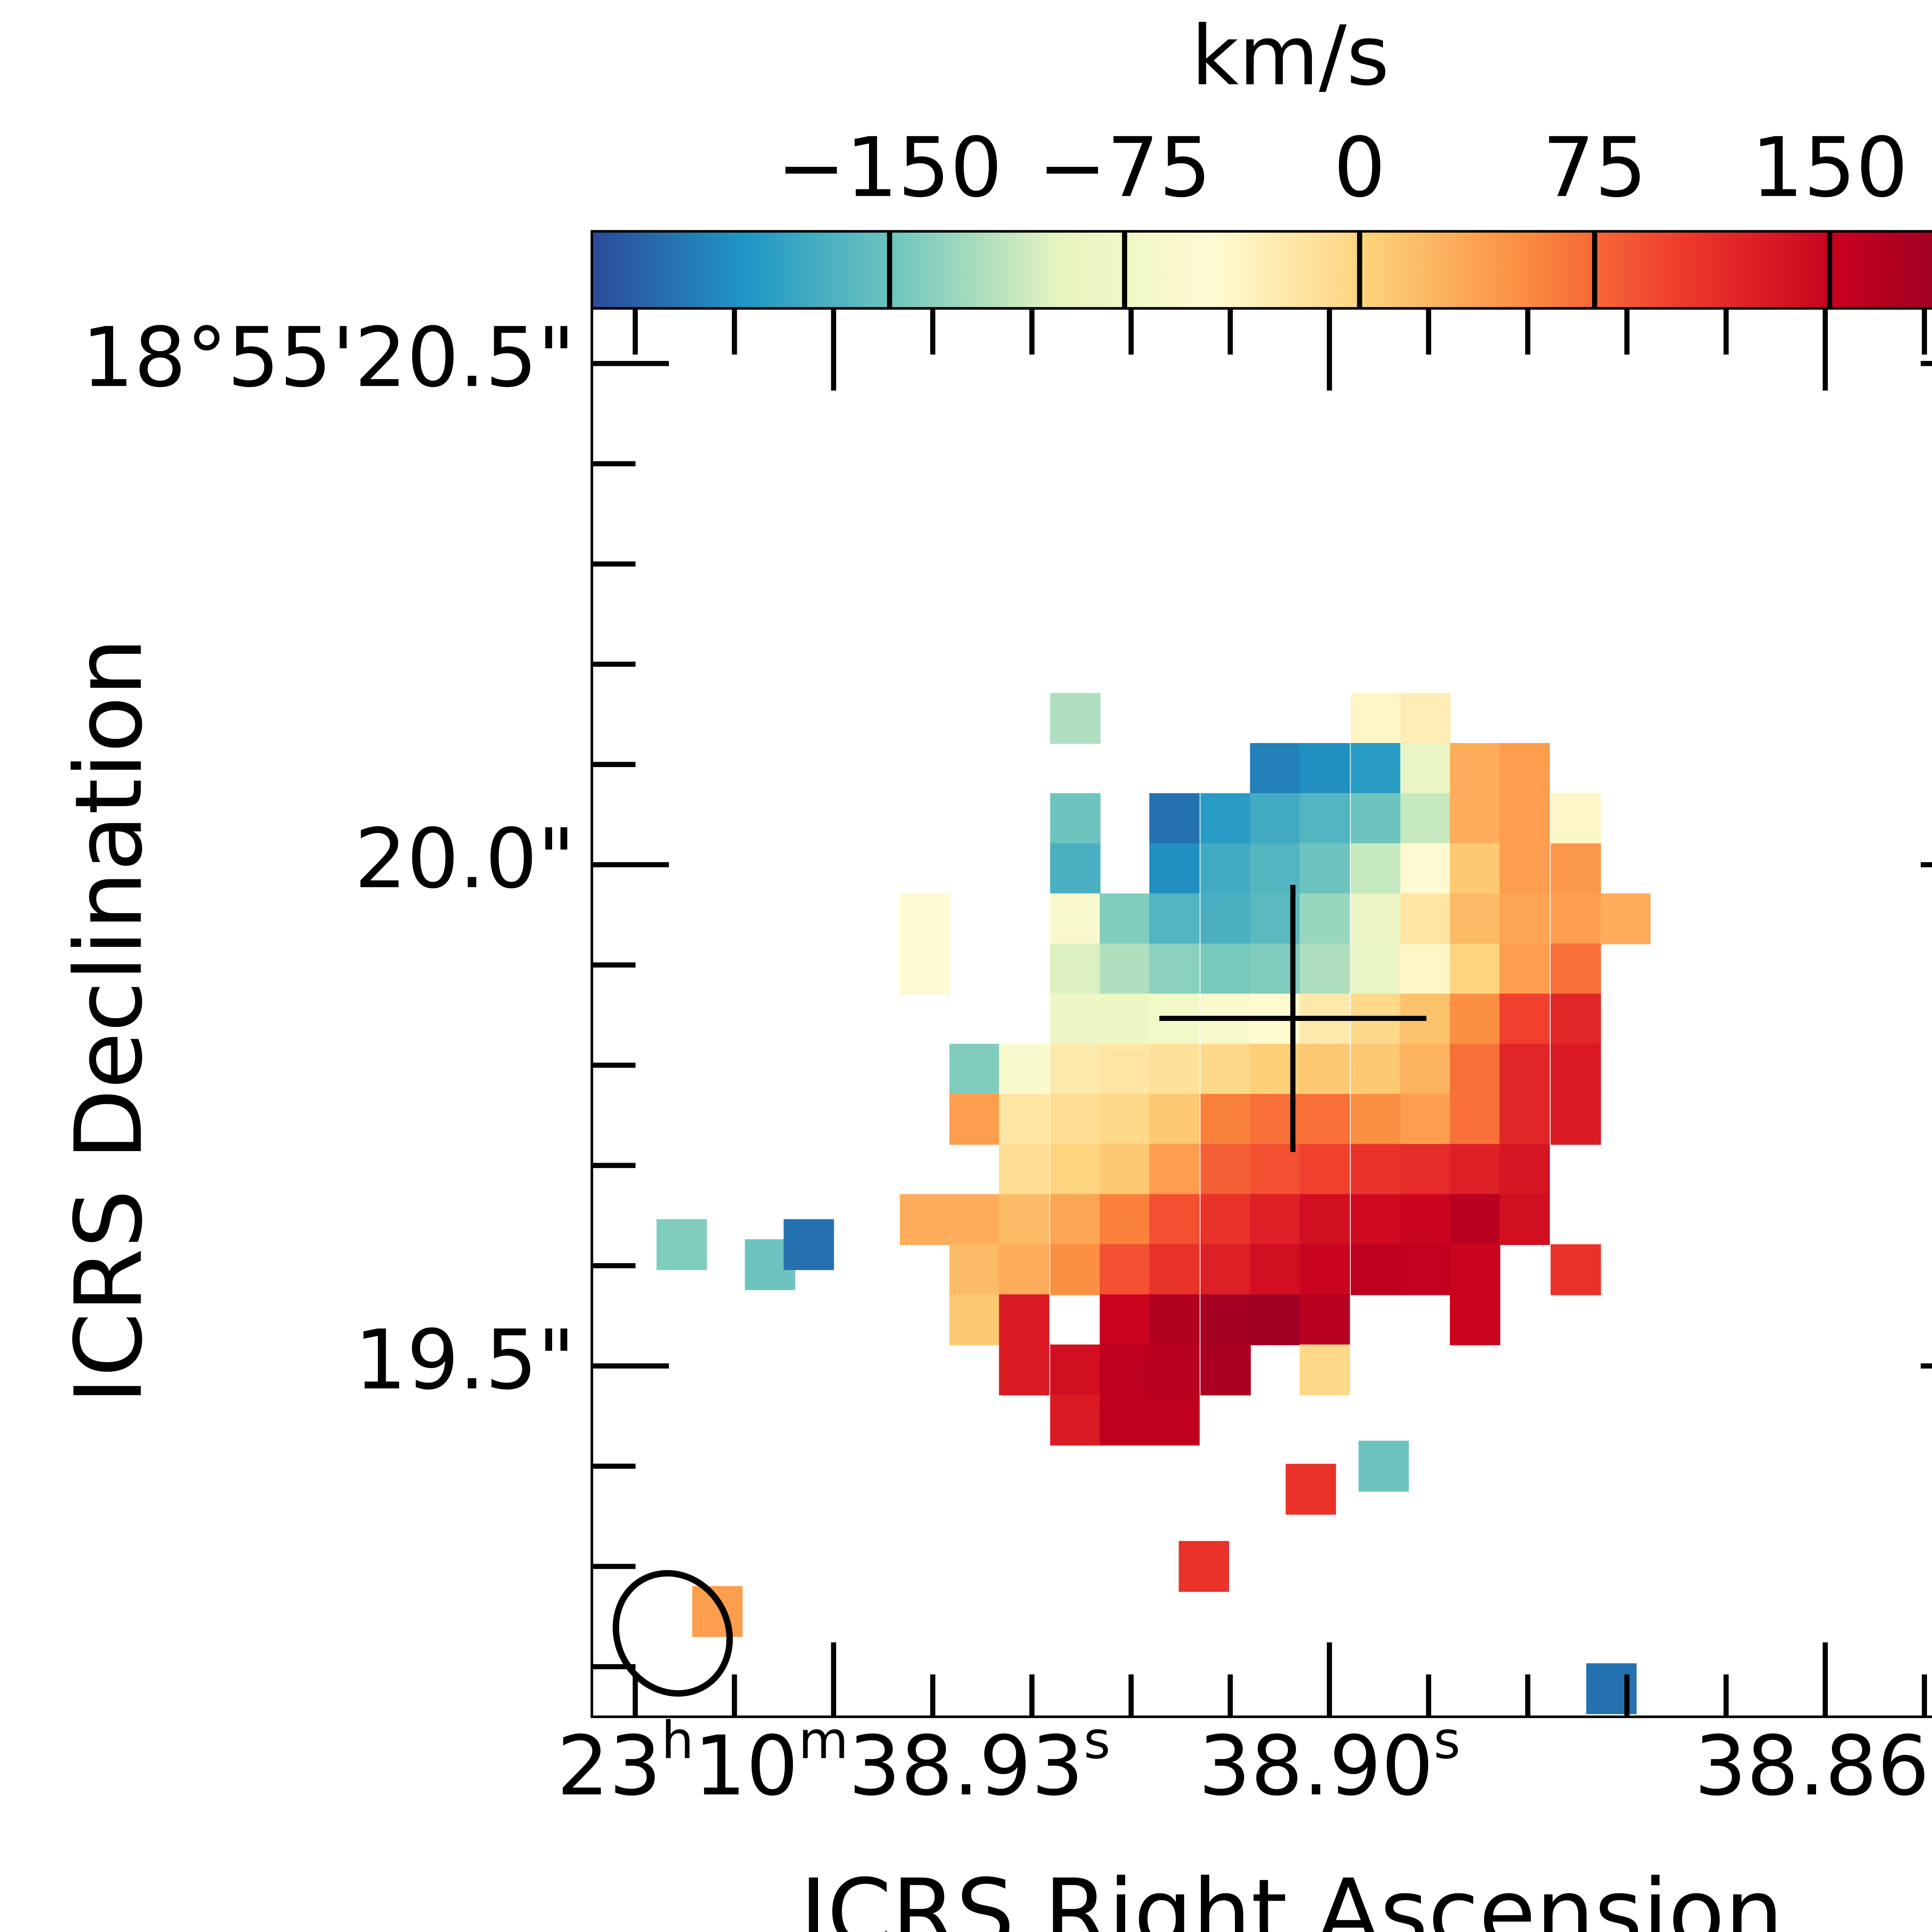 The height and width of the screenshot is (1932, 1932). What do you see at coordinates (967, 1767) in the screenshot?
I see `x-tick-label-part: 38.93` at bounding box center [967, 1767].